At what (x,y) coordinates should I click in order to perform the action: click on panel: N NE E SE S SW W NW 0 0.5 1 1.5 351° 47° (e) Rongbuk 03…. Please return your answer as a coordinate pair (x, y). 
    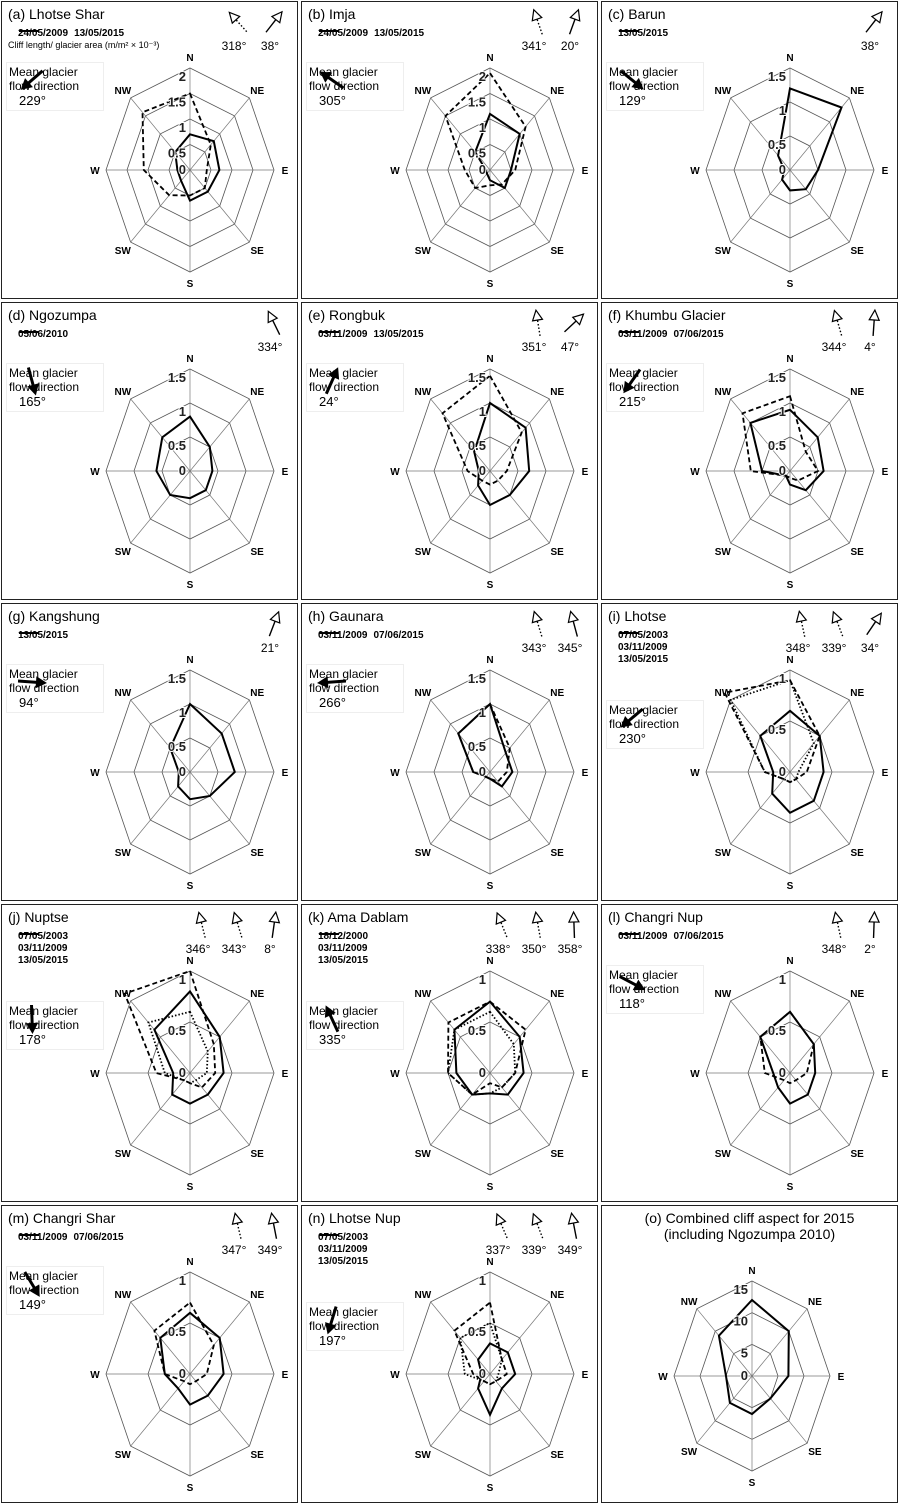
    Looking at the image, I should click on (449, 451).